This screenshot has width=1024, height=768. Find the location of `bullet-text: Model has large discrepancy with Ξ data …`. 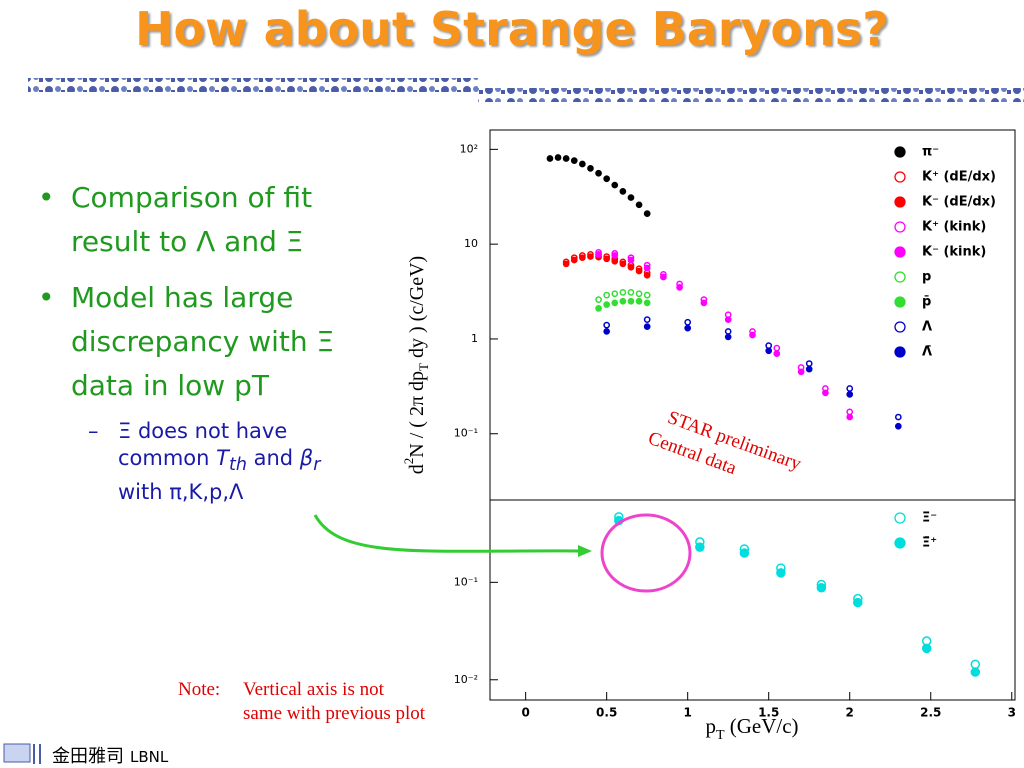

bullet-text: Model has large discrepancy with Ξ data … is located at coordinates (203, 341).